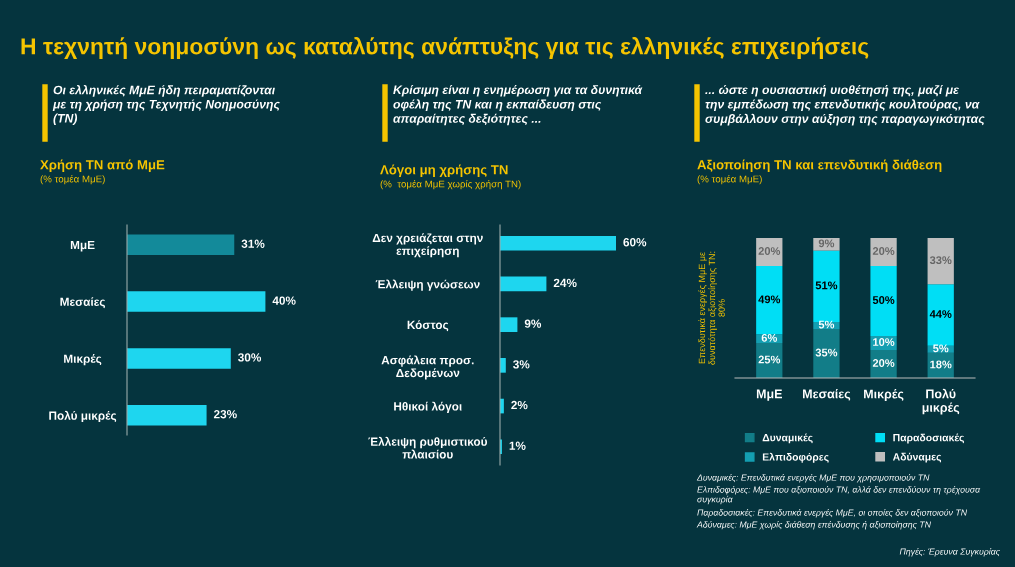 This screenshot has height=567, width=1015. What do you see at coordinates (940, 314) in the screenshot?
I see `data-label: 44%` at bounding box center [940, 314].